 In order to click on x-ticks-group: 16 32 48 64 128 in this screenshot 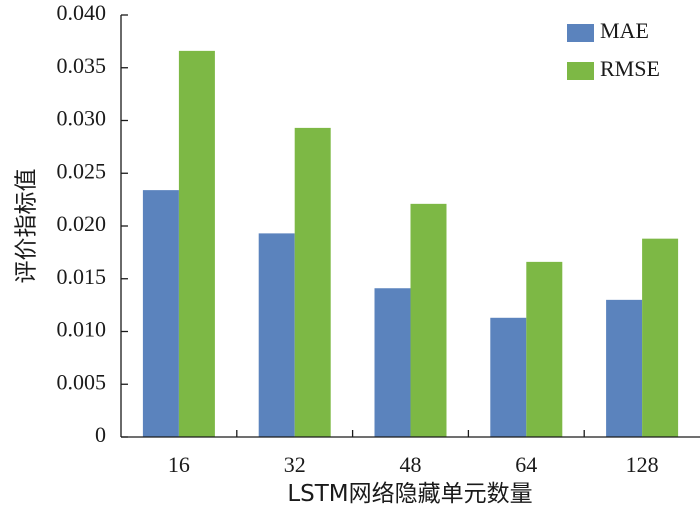, I will do `click(413, 453)`.